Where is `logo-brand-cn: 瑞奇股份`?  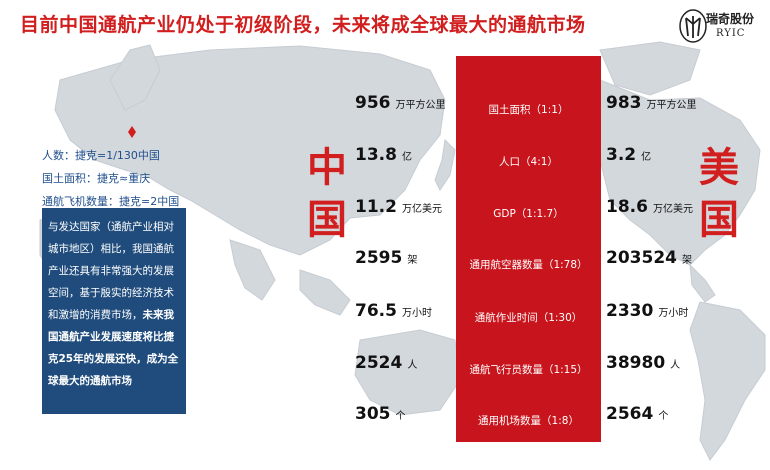 logo-brand-cn: 瑞奇股份 is located at coordinates (730, 19).